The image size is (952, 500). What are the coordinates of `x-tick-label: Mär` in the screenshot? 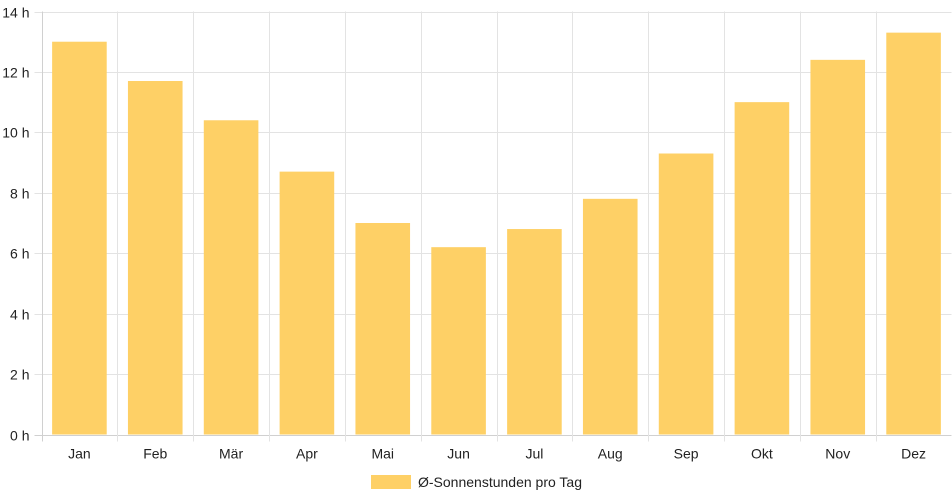 It's located at (231, 454).